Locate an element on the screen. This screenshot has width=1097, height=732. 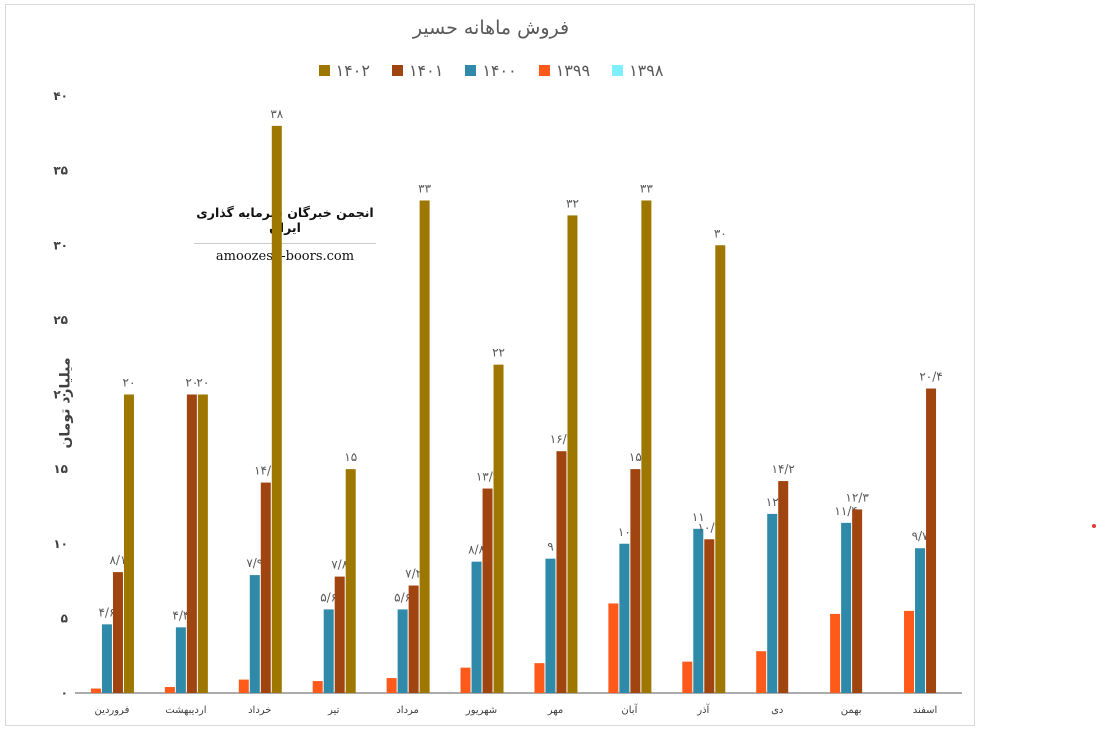
x-tick-label: دی is located at coordinates (777, 710).